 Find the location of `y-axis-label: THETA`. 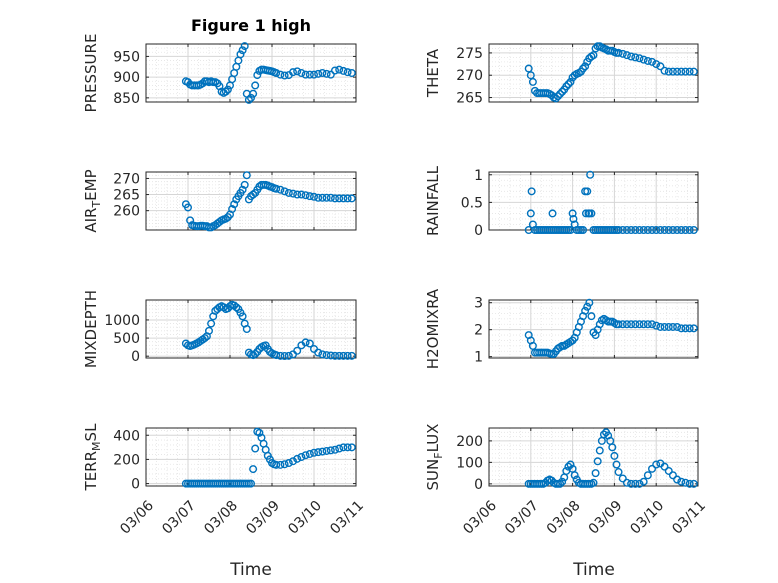

y-axis-label: THETA is located at coordinates (433, 73).